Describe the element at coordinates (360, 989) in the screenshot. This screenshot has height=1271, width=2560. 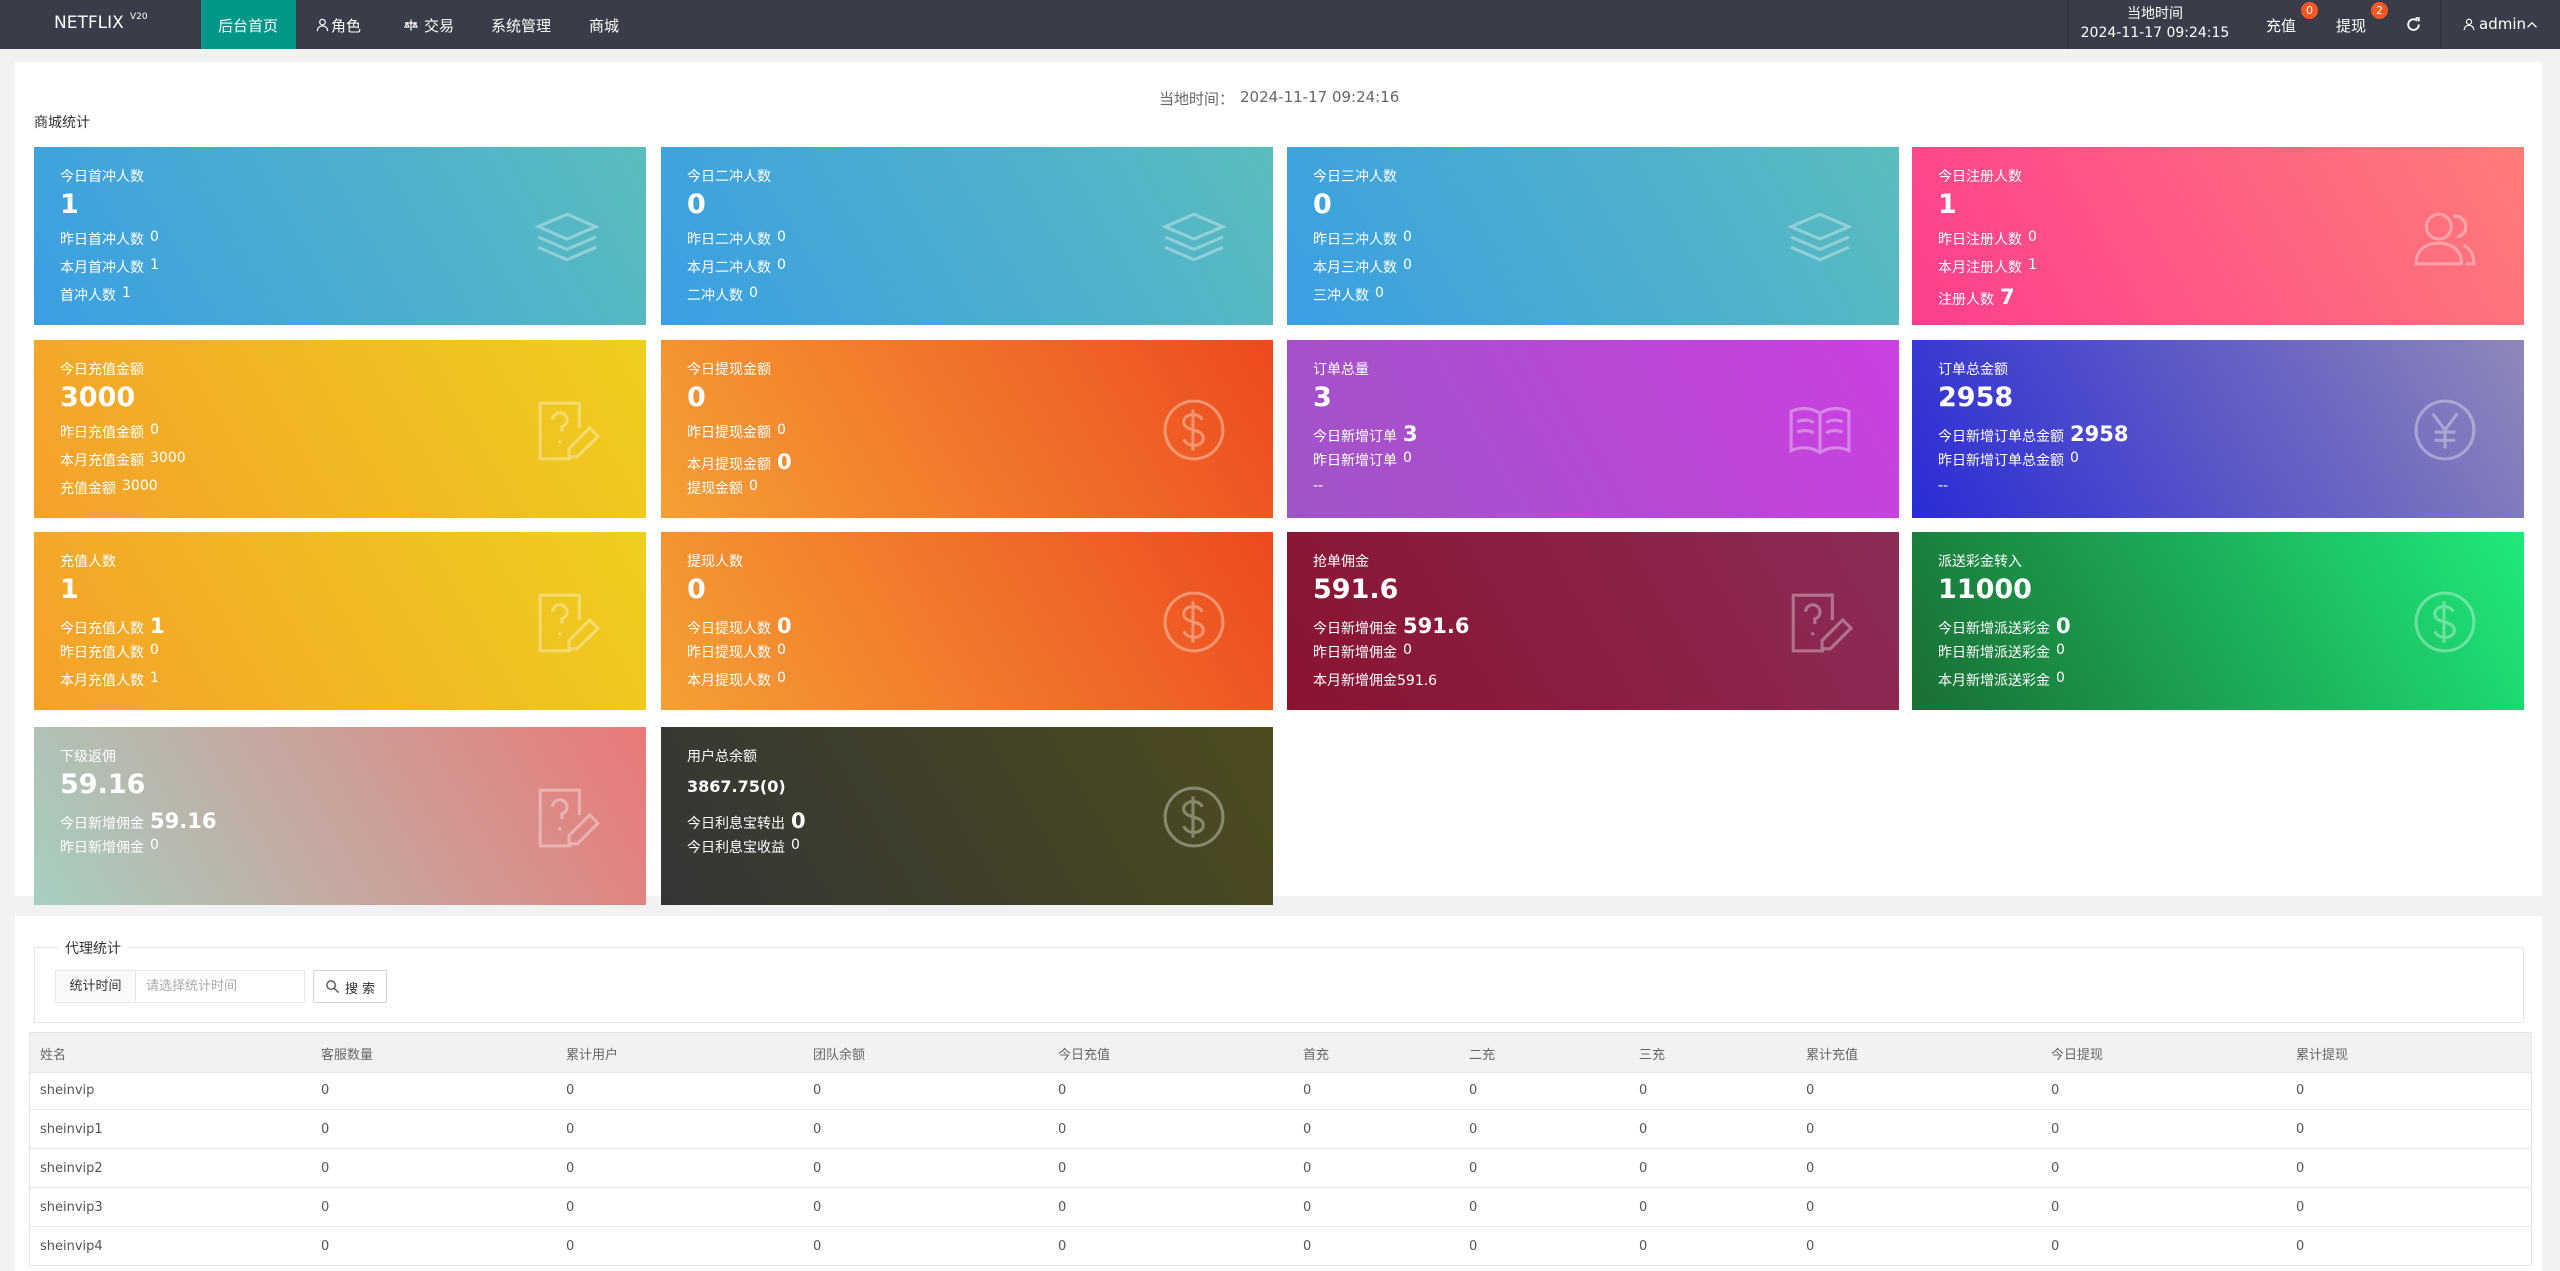
I see `button-label: 搜 索` at that location.